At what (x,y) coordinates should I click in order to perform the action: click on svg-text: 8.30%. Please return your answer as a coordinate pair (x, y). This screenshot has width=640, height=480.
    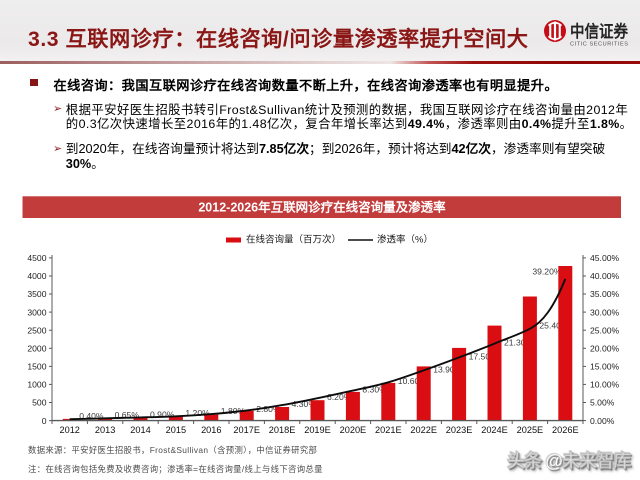
    Looking at the image, I should click on (374, 390).